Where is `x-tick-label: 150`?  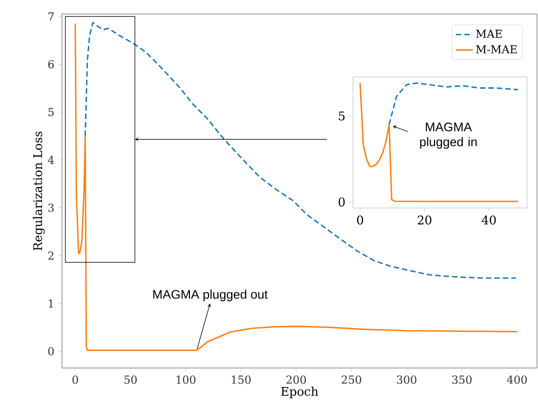 x-tick-label: 150 is located at coordinates (241, 380).